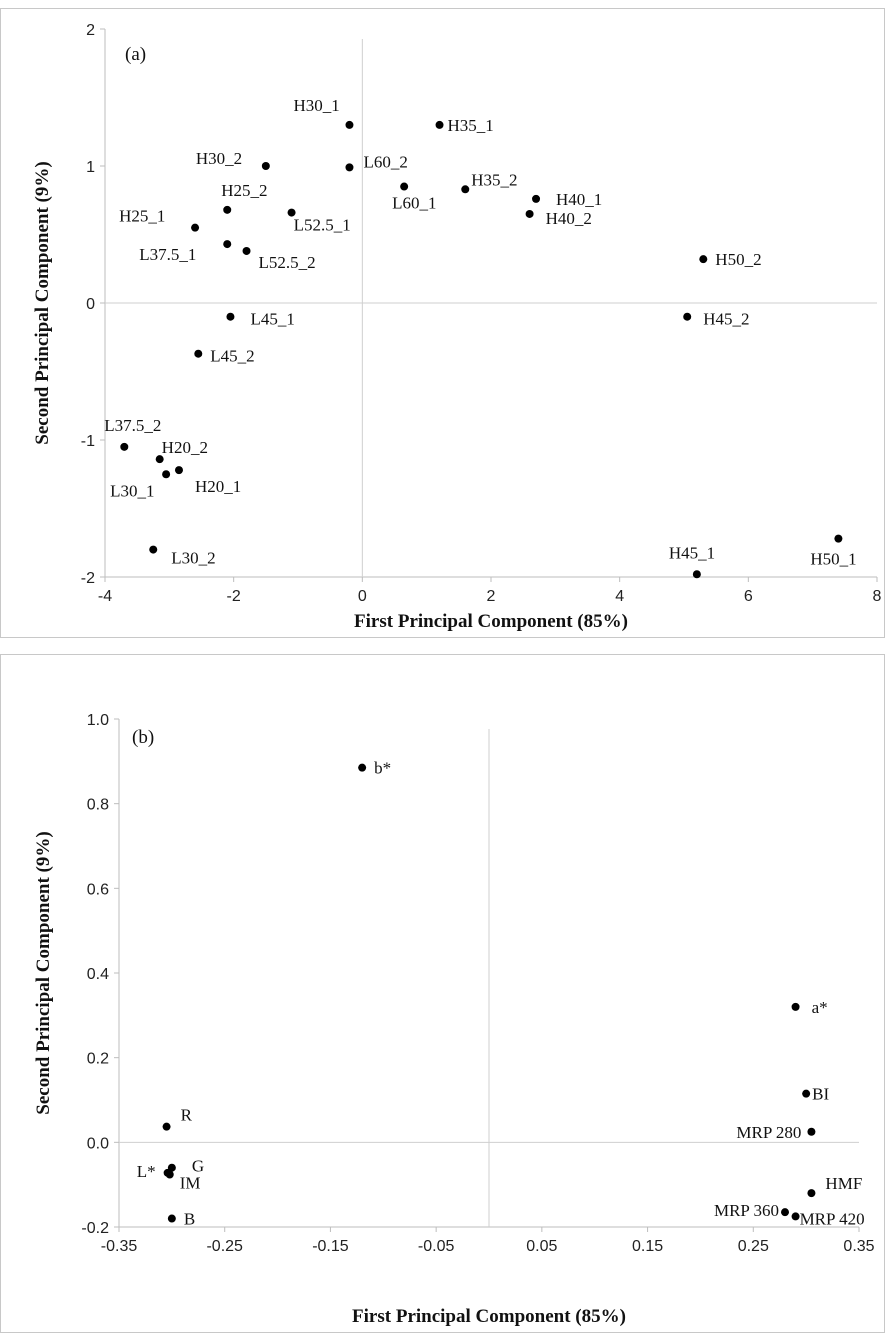 This screenshot has height=1333, width=891. What do you see at coordinates (244, 190) in the screenshot?
I see `data-point-label: H25_2` at bounding box center [244, 190].